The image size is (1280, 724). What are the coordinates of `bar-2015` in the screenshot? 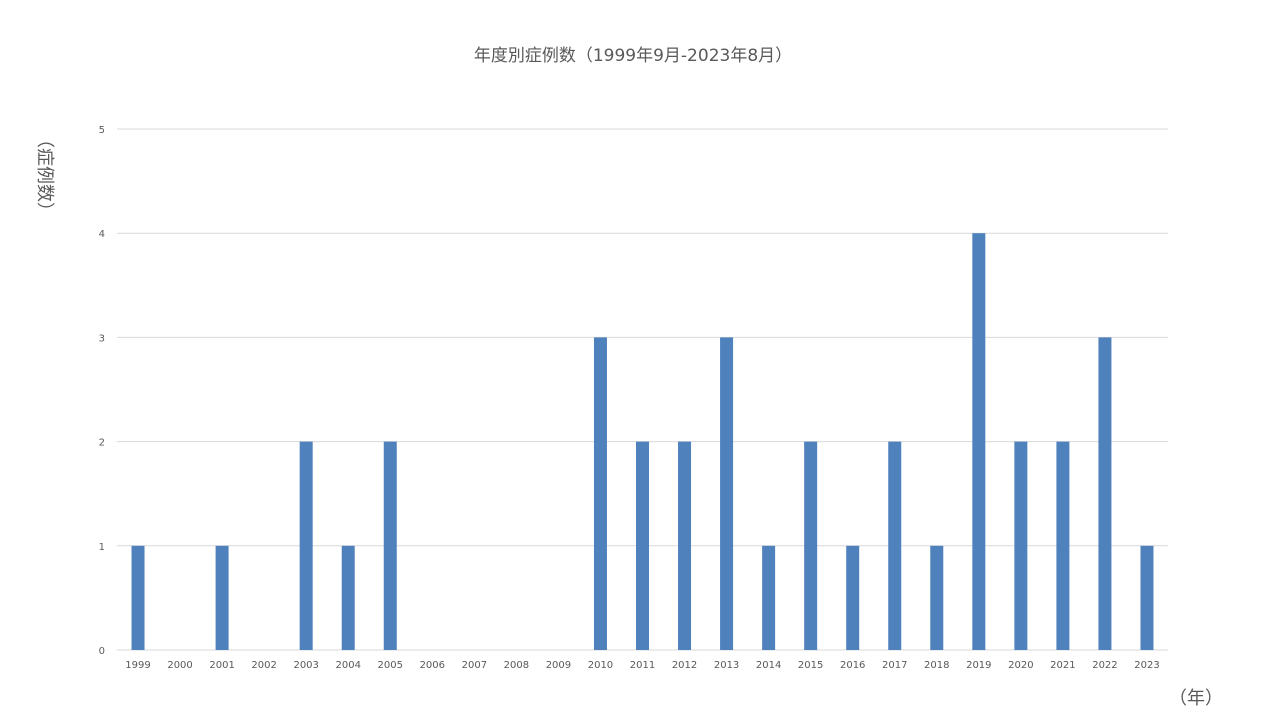 It's located at (811, 545).